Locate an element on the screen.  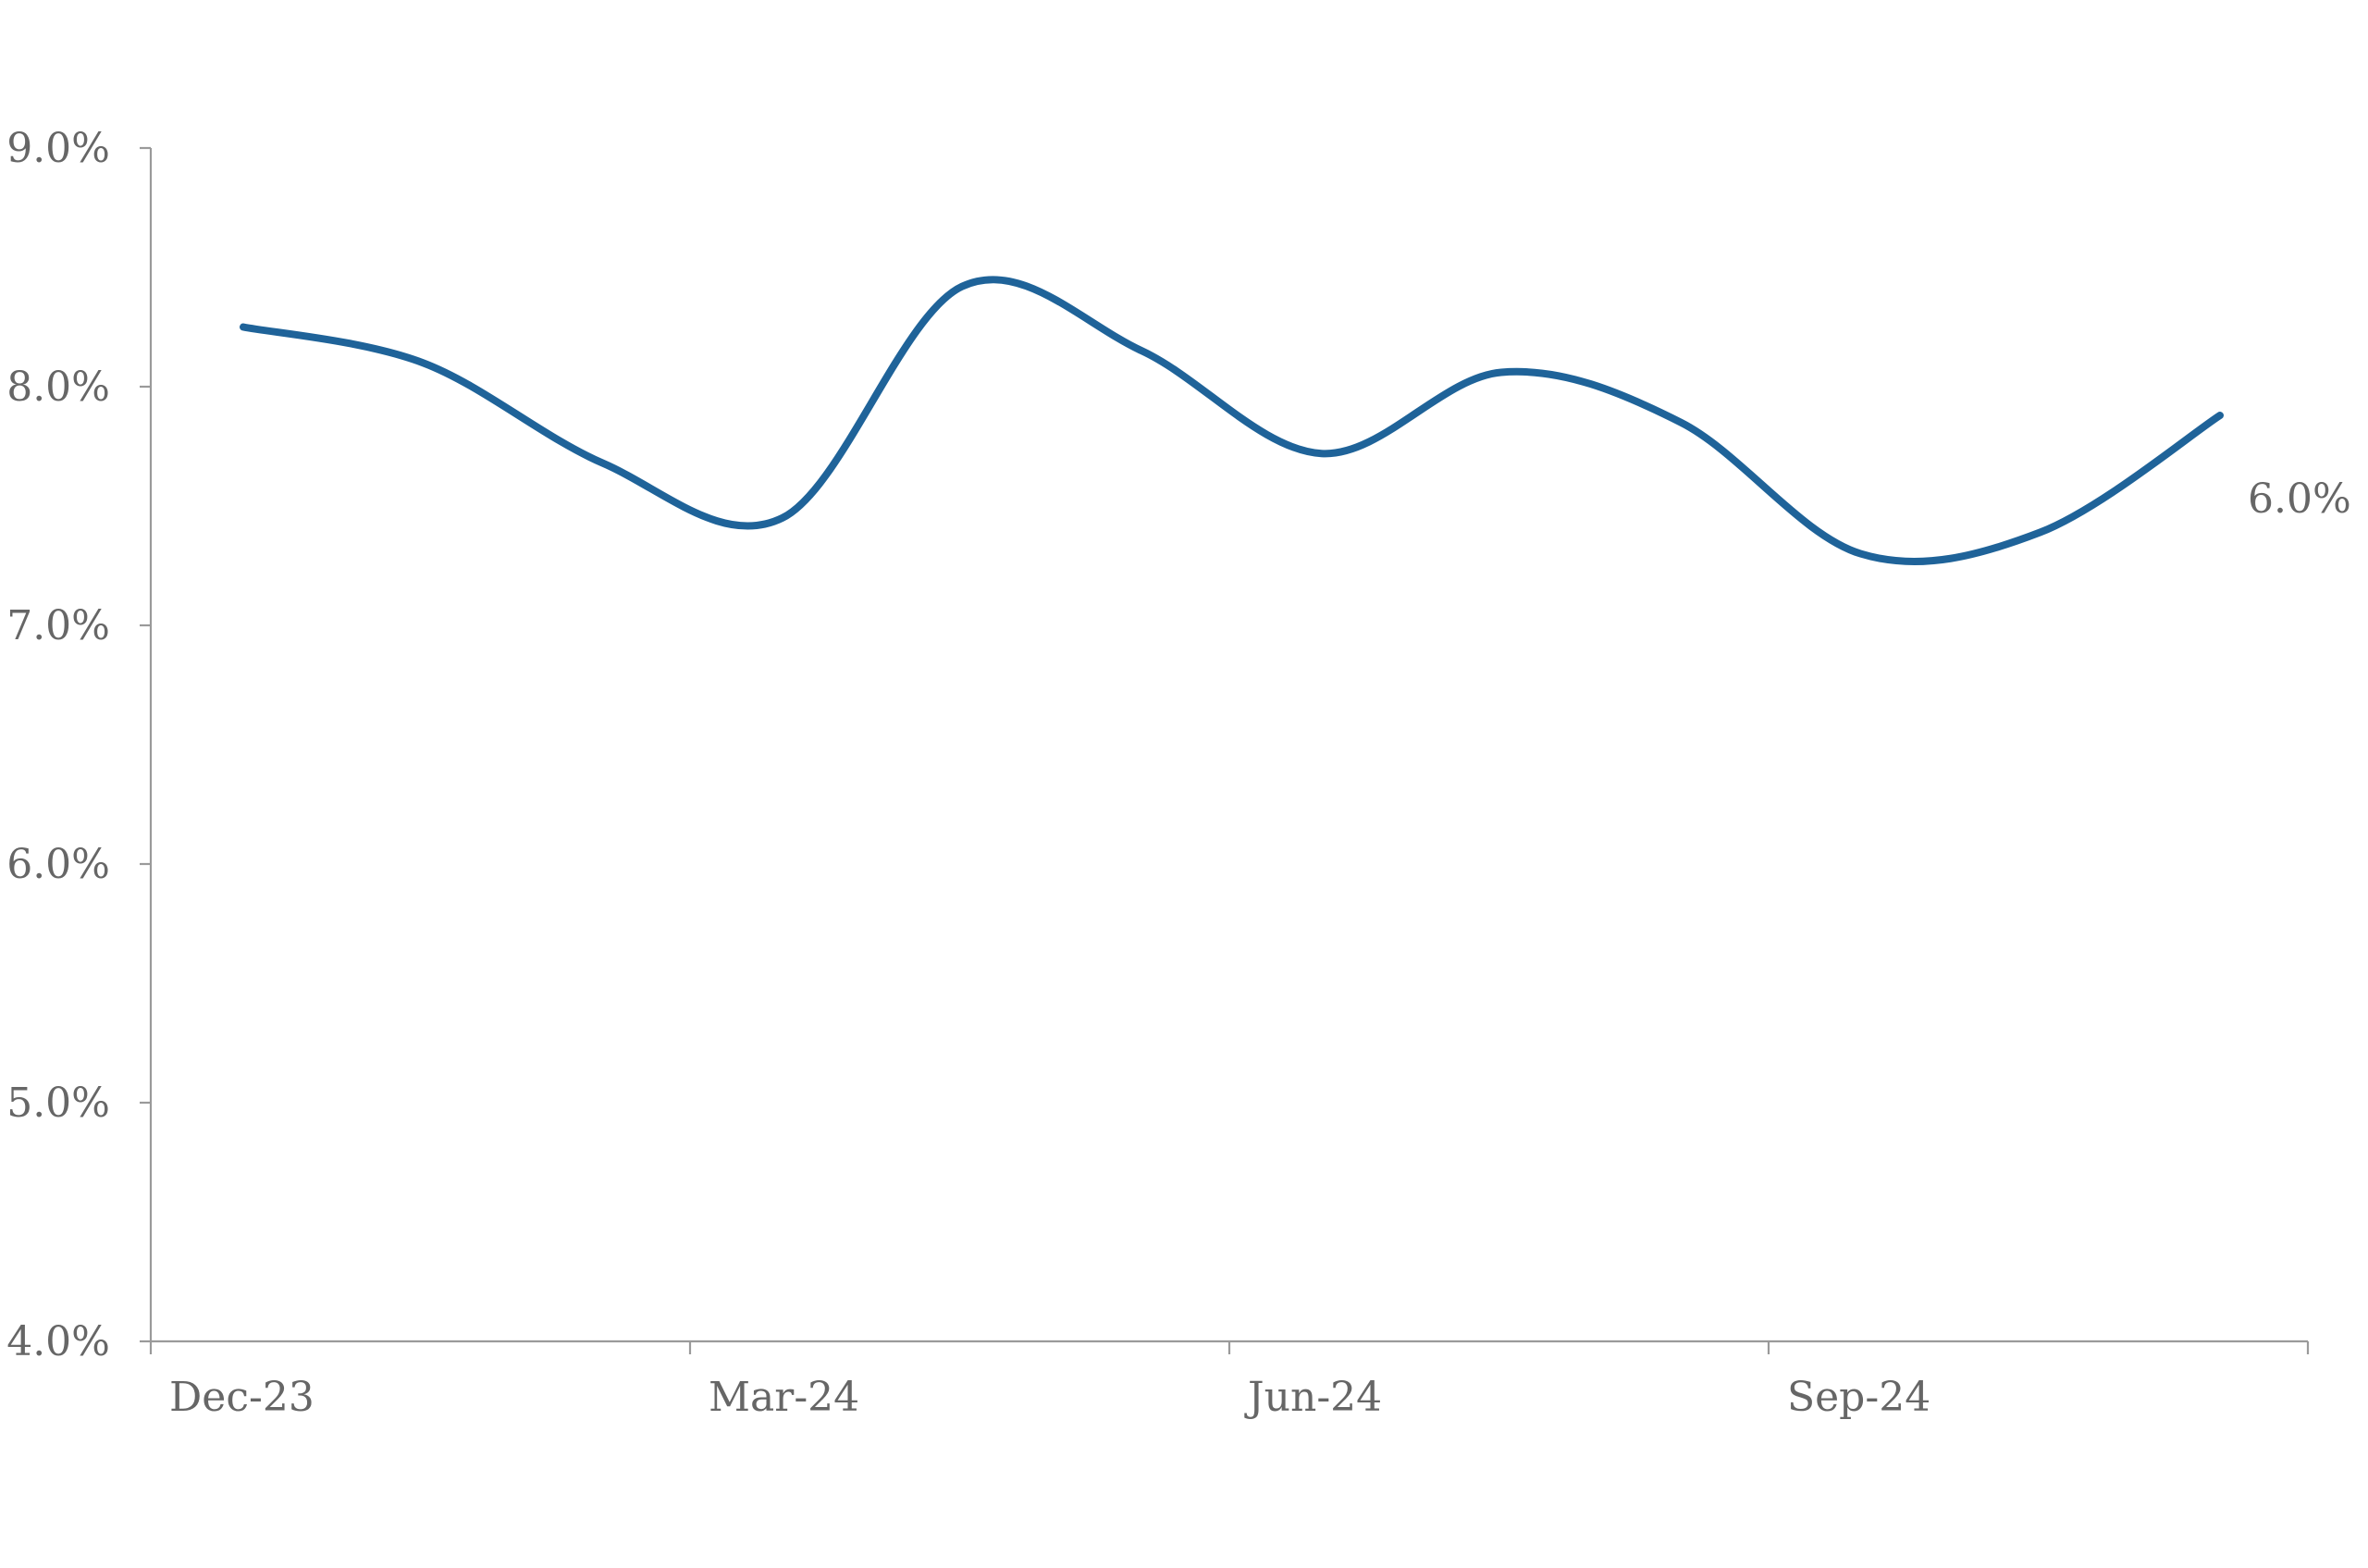
x-tick-label: Jun-24 is located at coordinates (1313, 1397).